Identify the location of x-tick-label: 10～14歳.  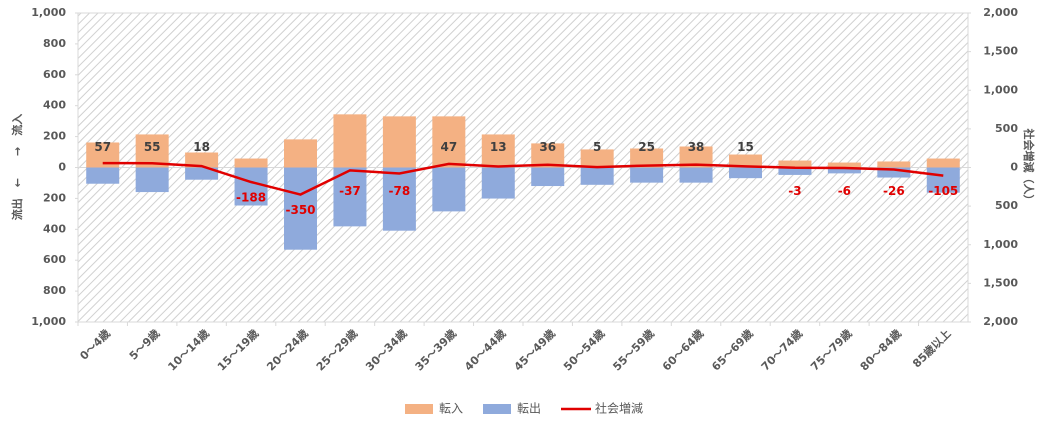
(188, 349).